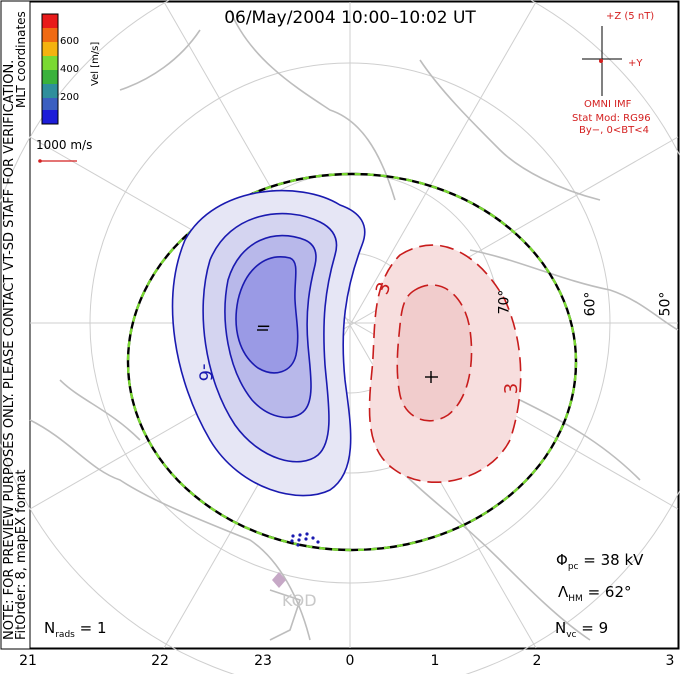 Image resolution: width=680 pixels, height=674 pixels. What do you see at coordinates (64, 145) in the screenshot?
I see `vector-scale-label: 1000 m/s` at bounding box center [64, 145].